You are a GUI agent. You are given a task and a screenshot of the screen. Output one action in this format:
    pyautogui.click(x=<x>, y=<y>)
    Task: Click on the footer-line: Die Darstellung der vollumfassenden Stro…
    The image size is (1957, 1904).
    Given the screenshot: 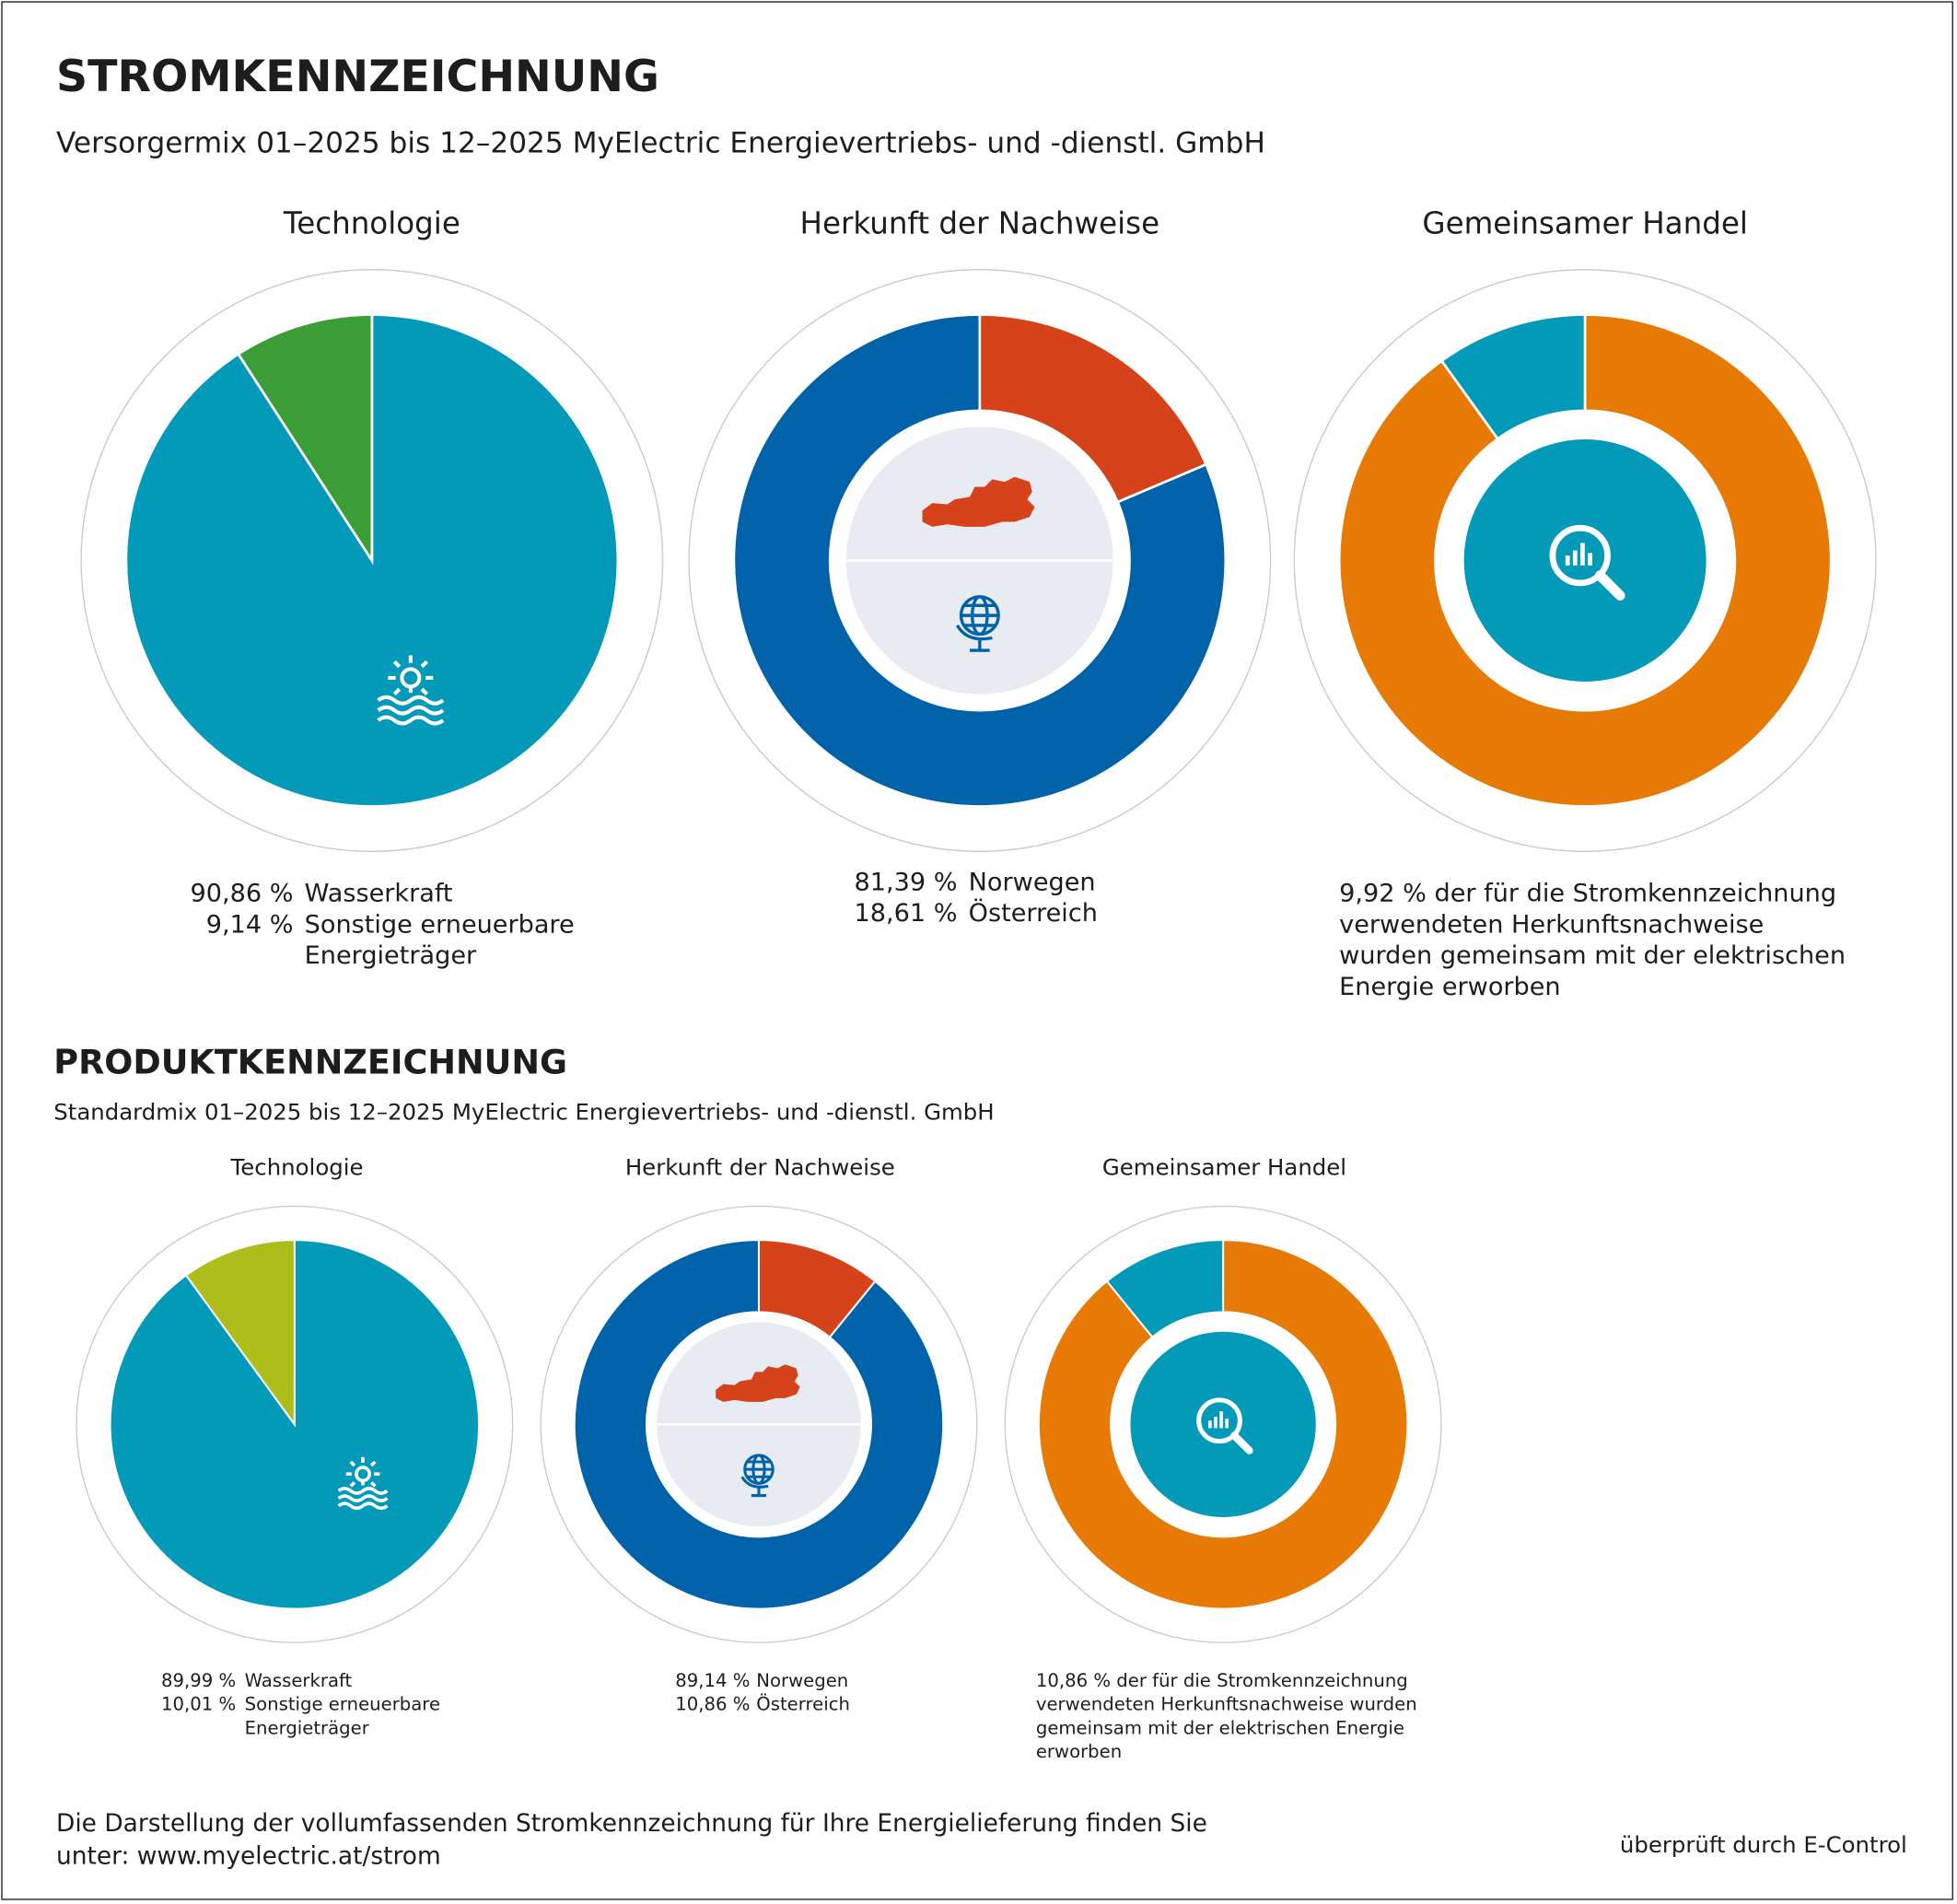 What is the action you would take?
    pyautogui.click(x=631, y=1823)
    